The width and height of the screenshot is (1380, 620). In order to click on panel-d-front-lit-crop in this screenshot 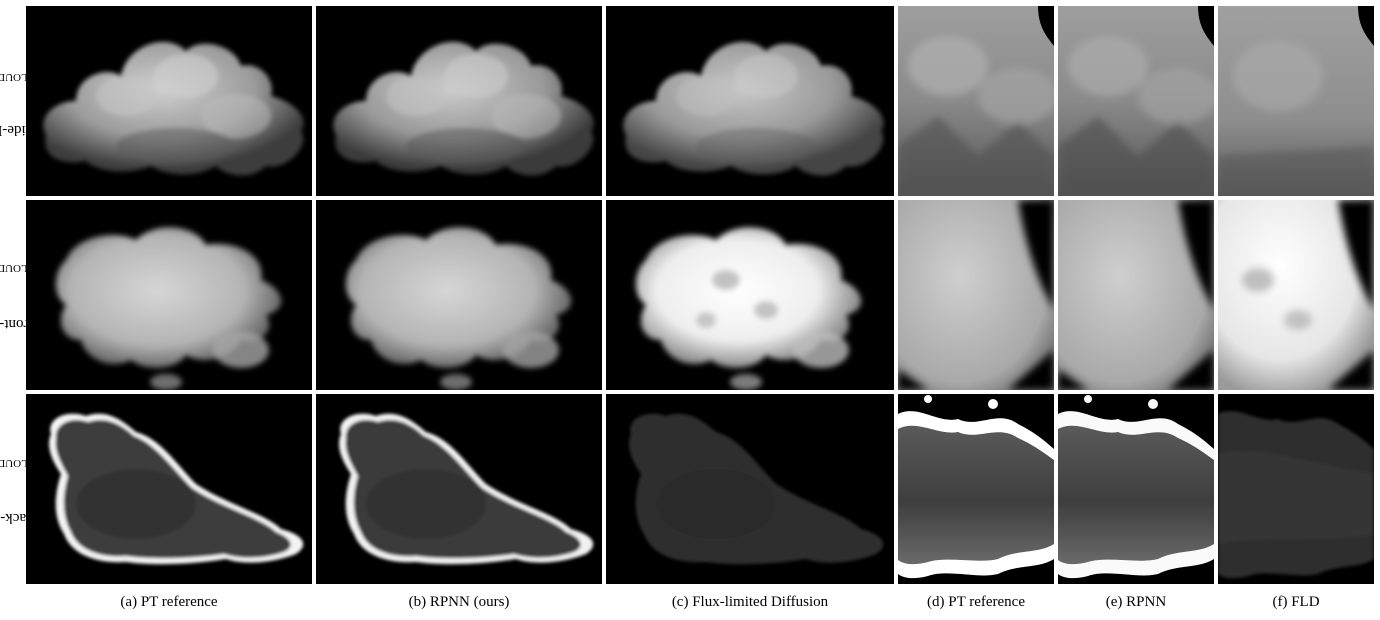, I will do `click(976, 295)`.